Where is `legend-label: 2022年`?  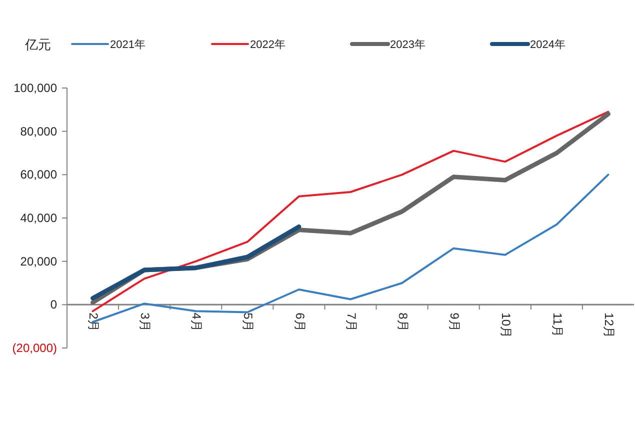
legend-label: 2022年 is located at coordinates (268, 45).